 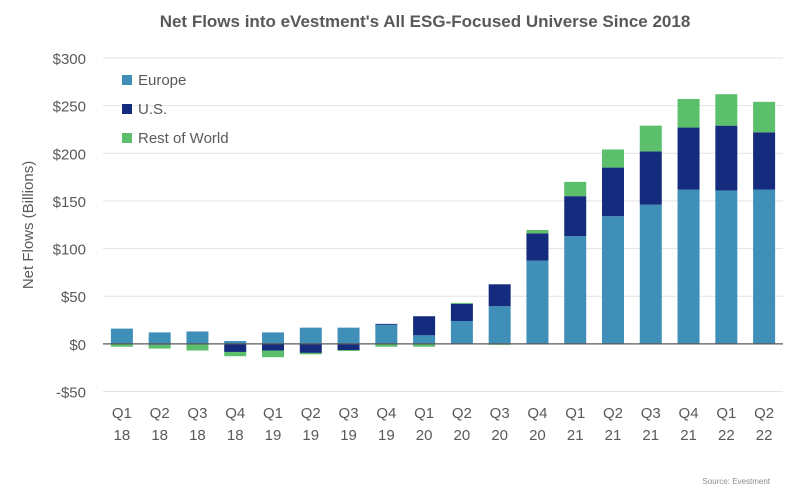 What do you see at coordinates (197, 424) in the screenshot?
I see `x-tick-label: Q3 18` at bounding box center [197, 424].